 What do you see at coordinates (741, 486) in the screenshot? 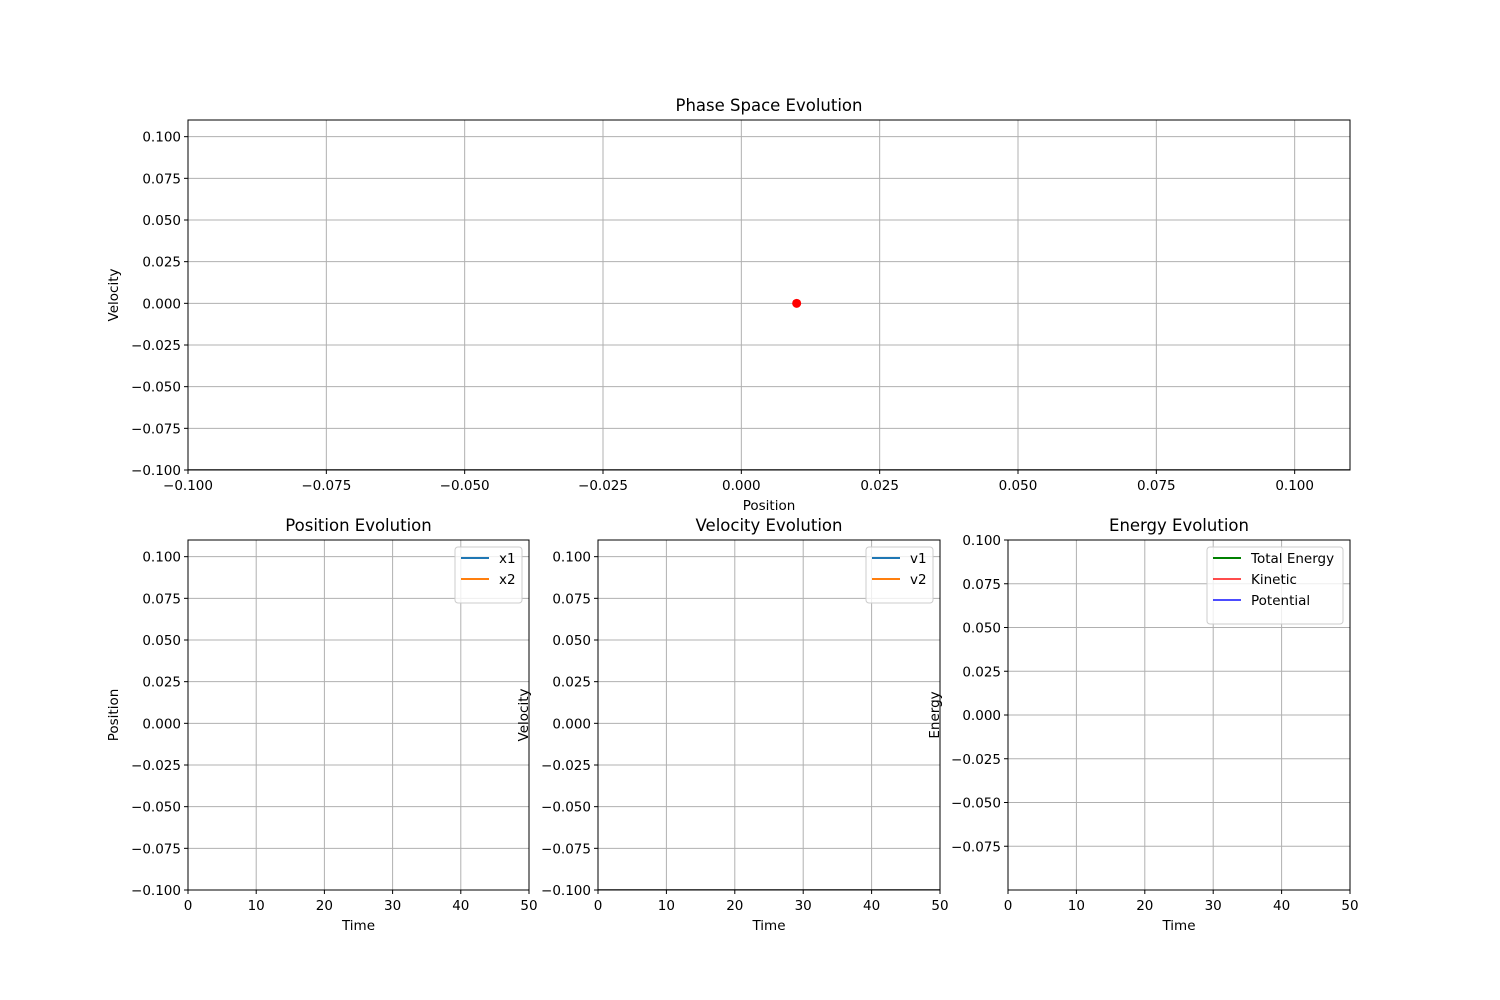
I see `x-tick-label: 0.000` at bounding box center [741, 486].